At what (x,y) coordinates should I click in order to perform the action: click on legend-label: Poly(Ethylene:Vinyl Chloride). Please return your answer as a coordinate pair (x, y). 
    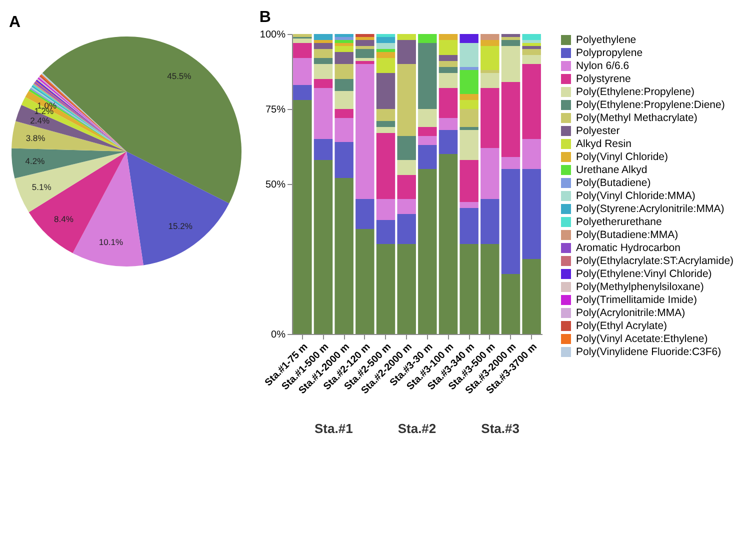
    Looking at the image, I should click on (644, 274).